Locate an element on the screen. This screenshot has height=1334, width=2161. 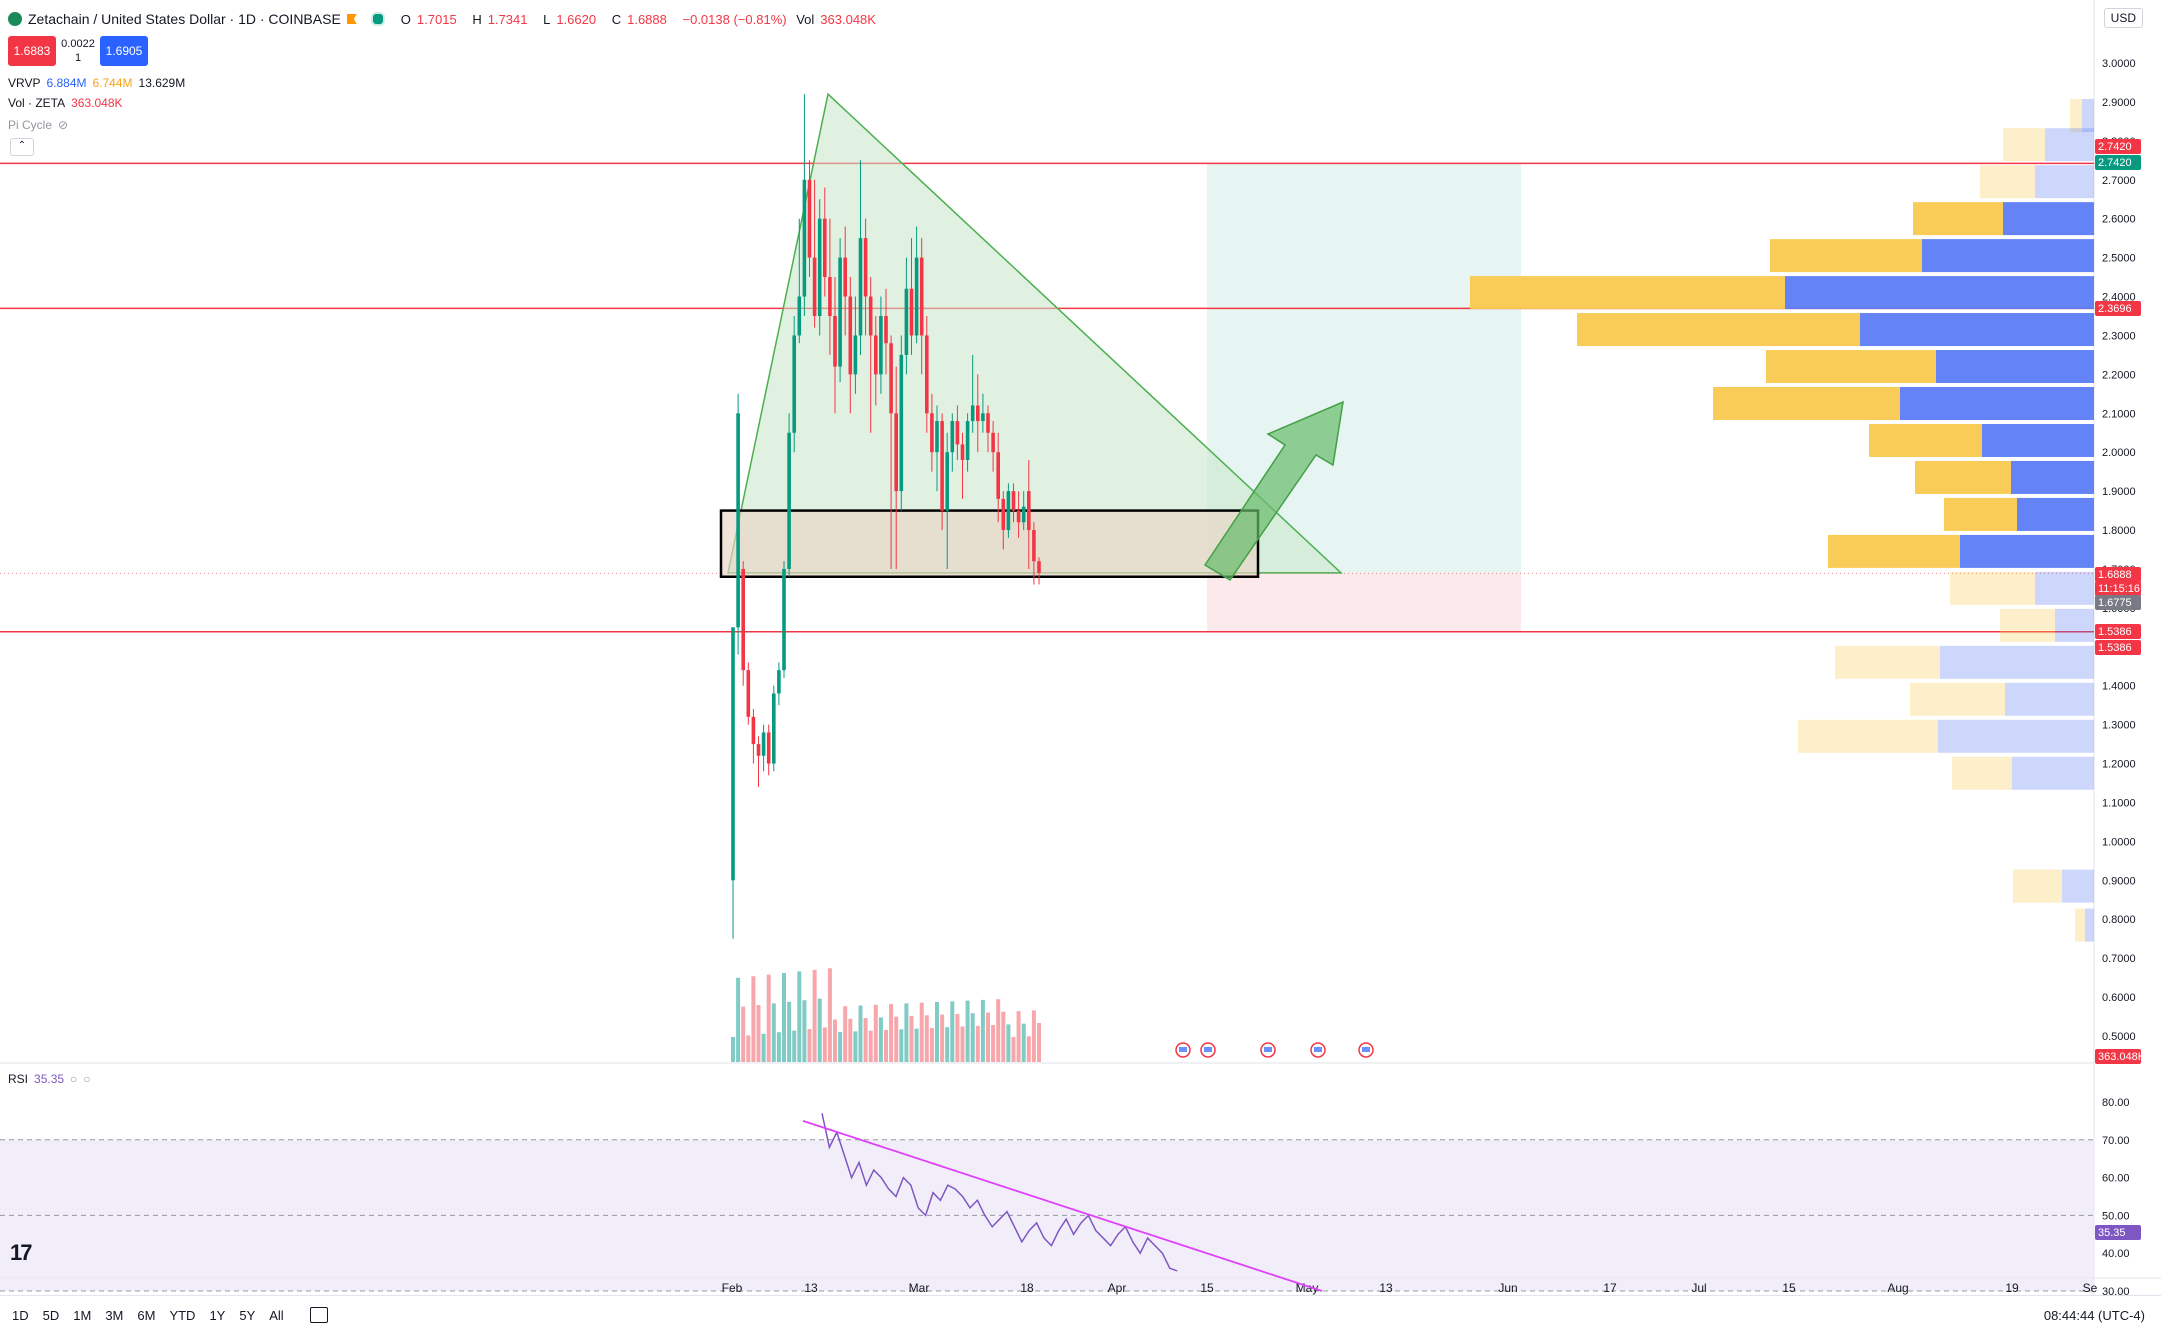
timeframe-6m: 6M is located at coordinates (146, 1315).